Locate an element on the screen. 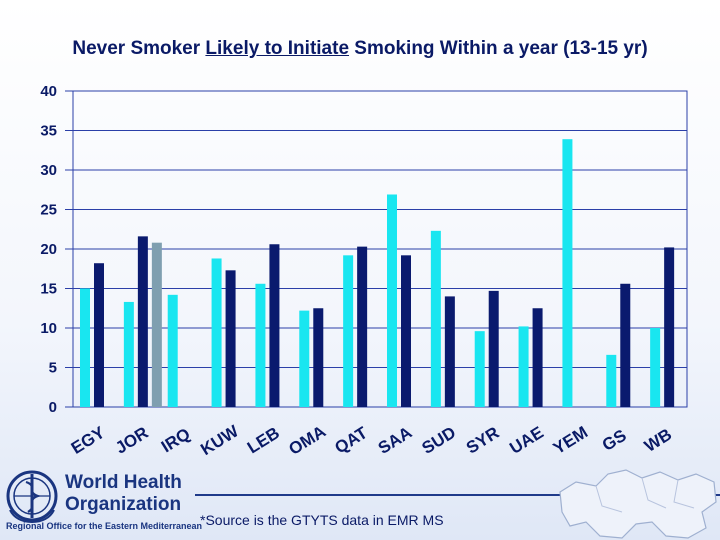 This screenshot has width=720, height=540. x-tick-label: JOR is located at coordinates (132, 440).